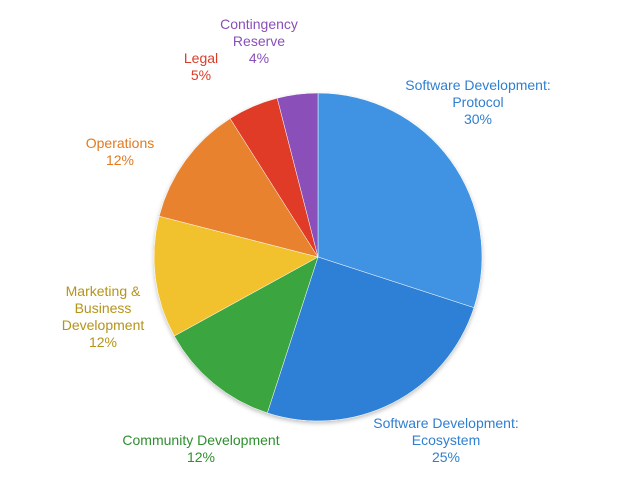 Image resolution: width=633 pixels, height=480 pixels. What do you see at coordinates (103, 308) in the screenshot?
I see `slice-label-text: Business` at bounding box center [103, 308].